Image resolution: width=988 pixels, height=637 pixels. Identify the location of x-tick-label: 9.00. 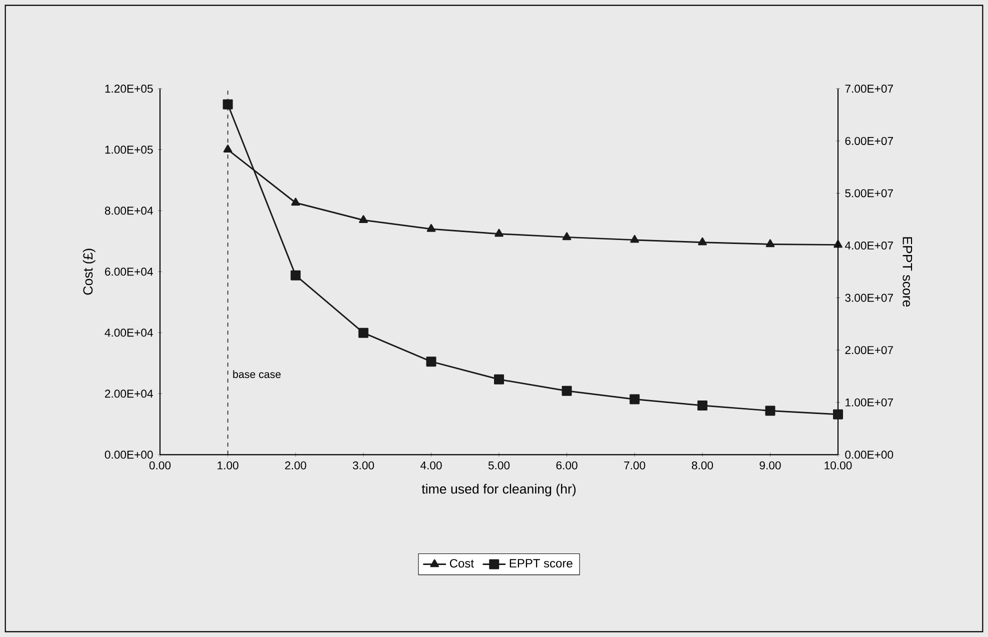
(770, 465).